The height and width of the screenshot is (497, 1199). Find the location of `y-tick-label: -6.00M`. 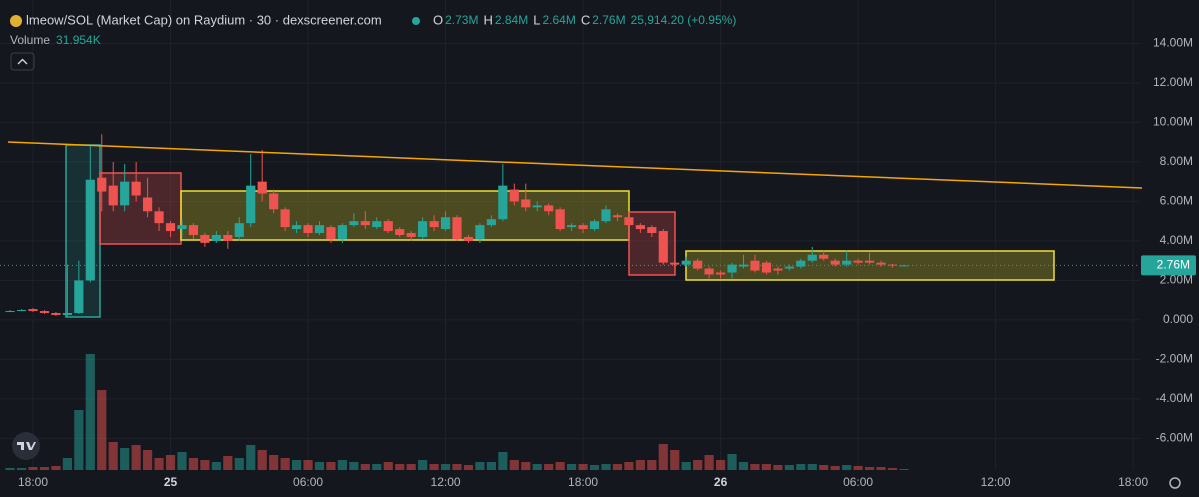

y-tick-label: -6.00M is located at coordinates (1174, 438).